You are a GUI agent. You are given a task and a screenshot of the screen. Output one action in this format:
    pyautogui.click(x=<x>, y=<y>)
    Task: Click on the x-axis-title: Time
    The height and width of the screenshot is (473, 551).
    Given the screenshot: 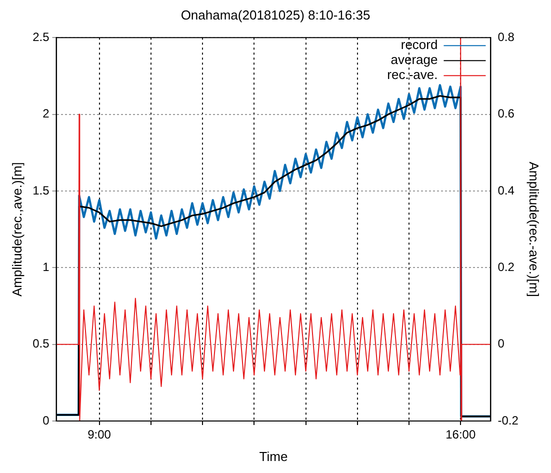 What is the action you would take?
    pyautogui.click(x=273, y=456)
    